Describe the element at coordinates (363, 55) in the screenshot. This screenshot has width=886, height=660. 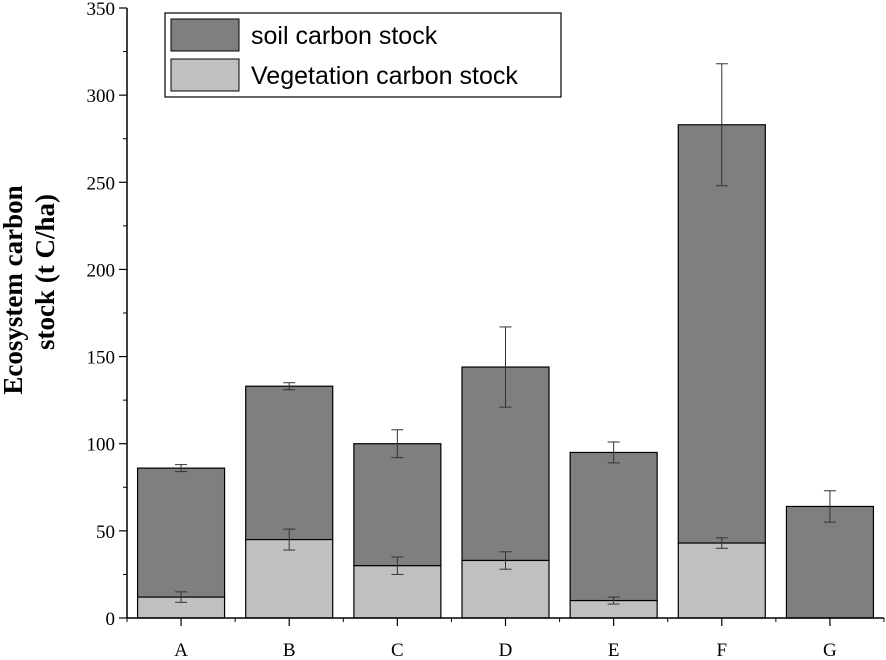
I see `legend: soil carbon stock Vegetation carbon stock` at that location.